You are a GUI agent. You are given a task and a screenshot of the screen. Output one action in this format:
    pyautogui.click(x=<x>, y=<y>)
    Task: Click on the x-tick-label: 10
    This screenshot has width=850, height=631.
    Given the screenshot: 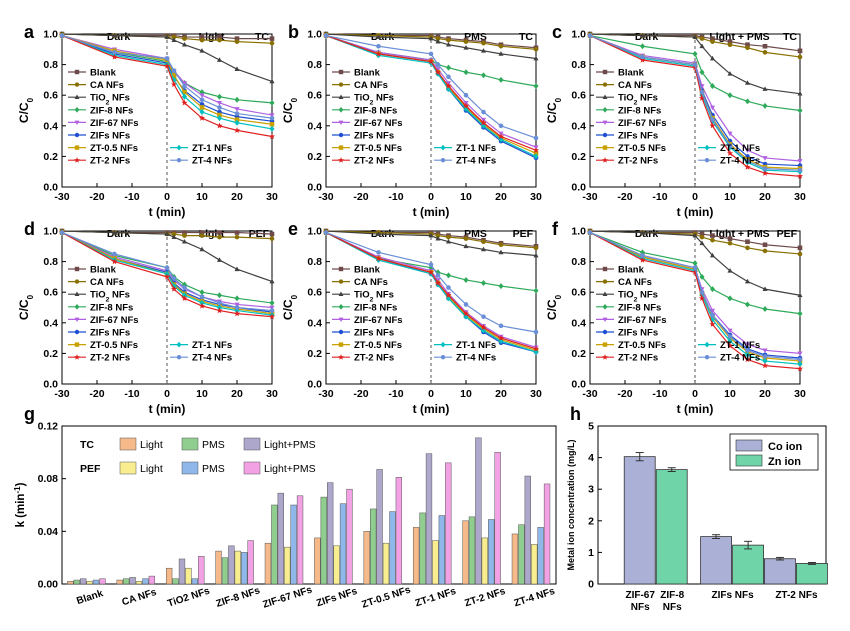 What is the action you would take?
    pyautogui.click(x=466, y=197)
    